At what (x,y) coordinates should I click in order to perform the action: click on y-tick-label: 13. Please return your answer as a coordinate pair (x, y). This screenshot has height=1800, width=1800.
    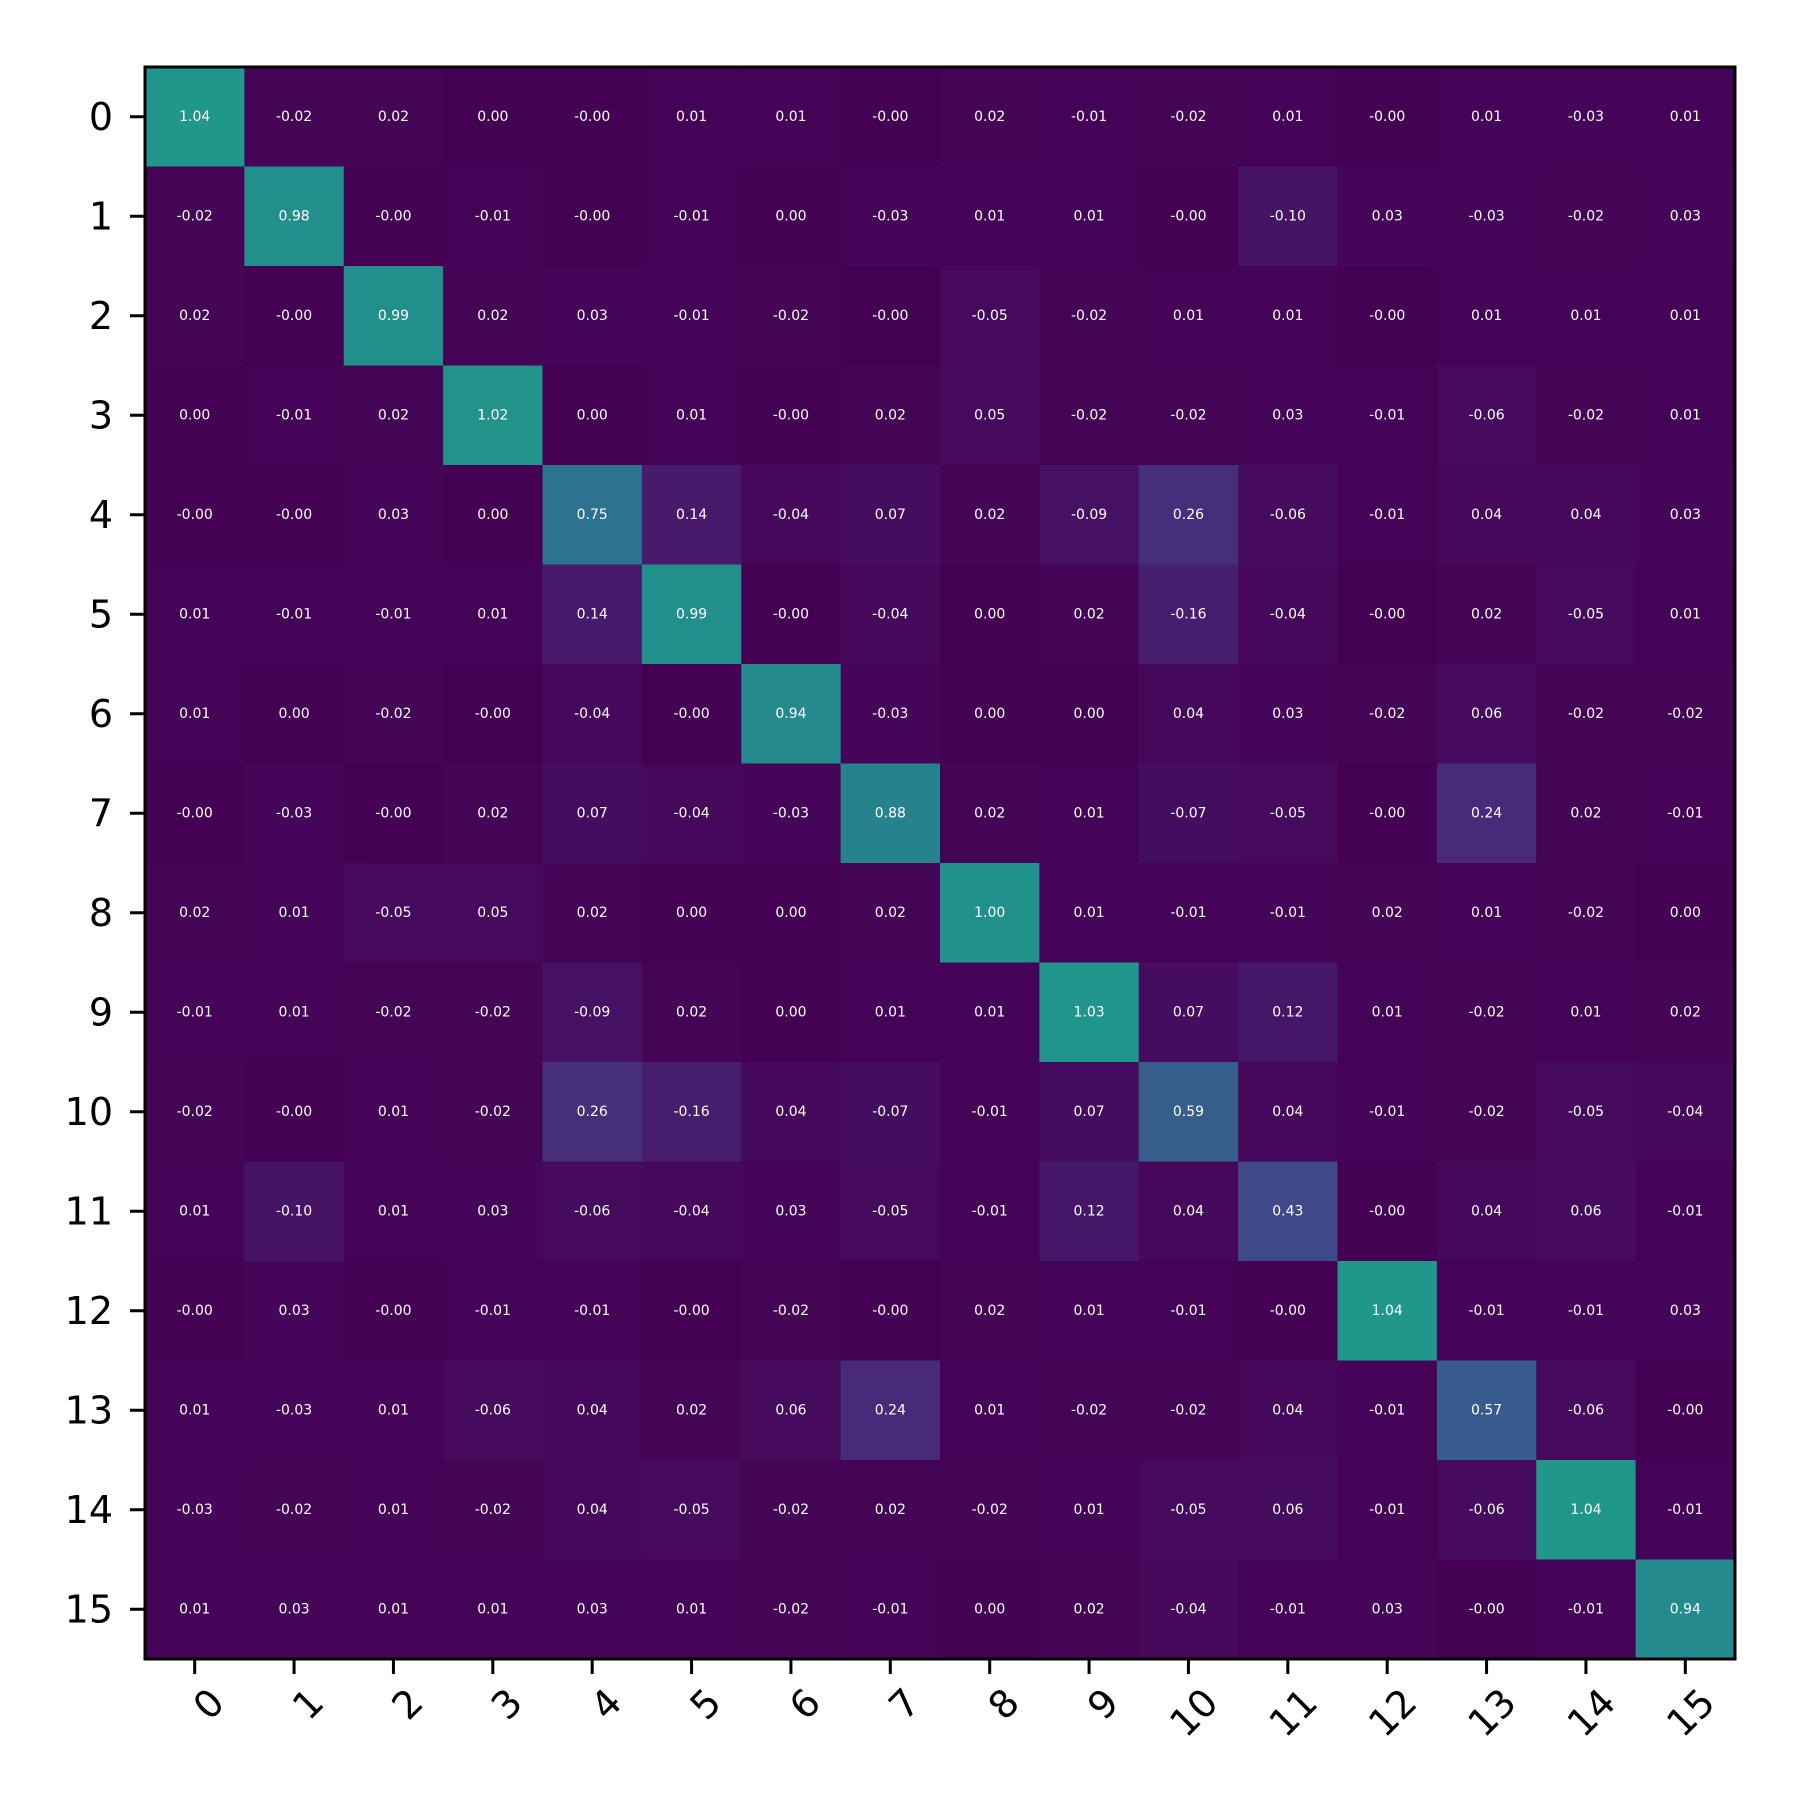
    Looking at the image, I should click on (89, 1410).